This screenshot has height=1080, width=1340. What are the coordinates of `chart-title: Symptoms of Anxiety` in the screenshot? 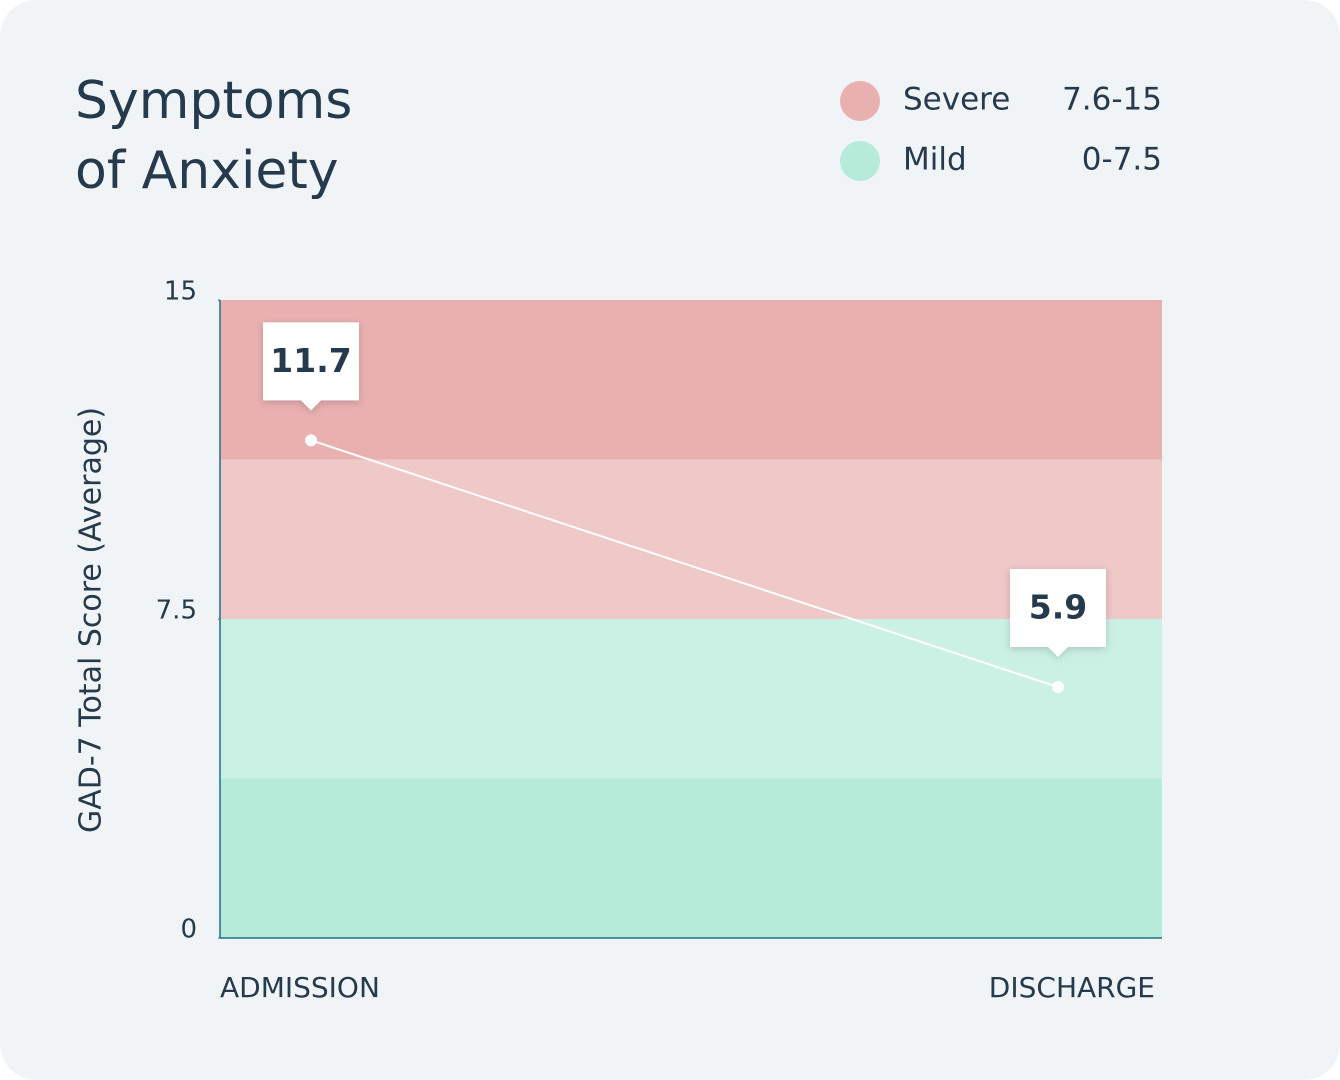 It's located at (214, 136).